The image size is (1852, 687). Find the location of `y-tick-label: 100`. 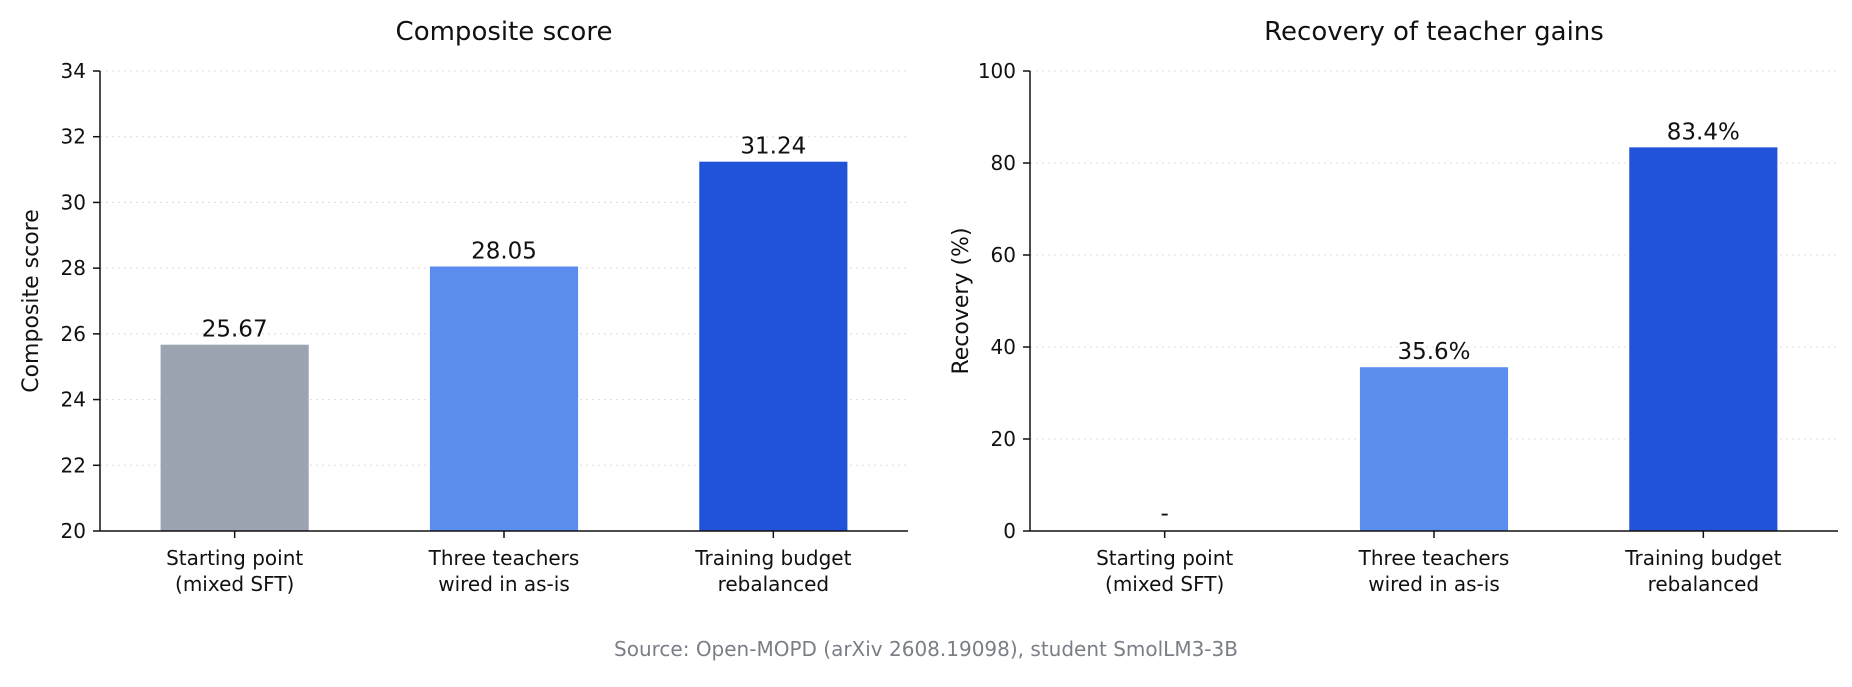

y-tick-label: 100 is located at coordinates (997, 71).